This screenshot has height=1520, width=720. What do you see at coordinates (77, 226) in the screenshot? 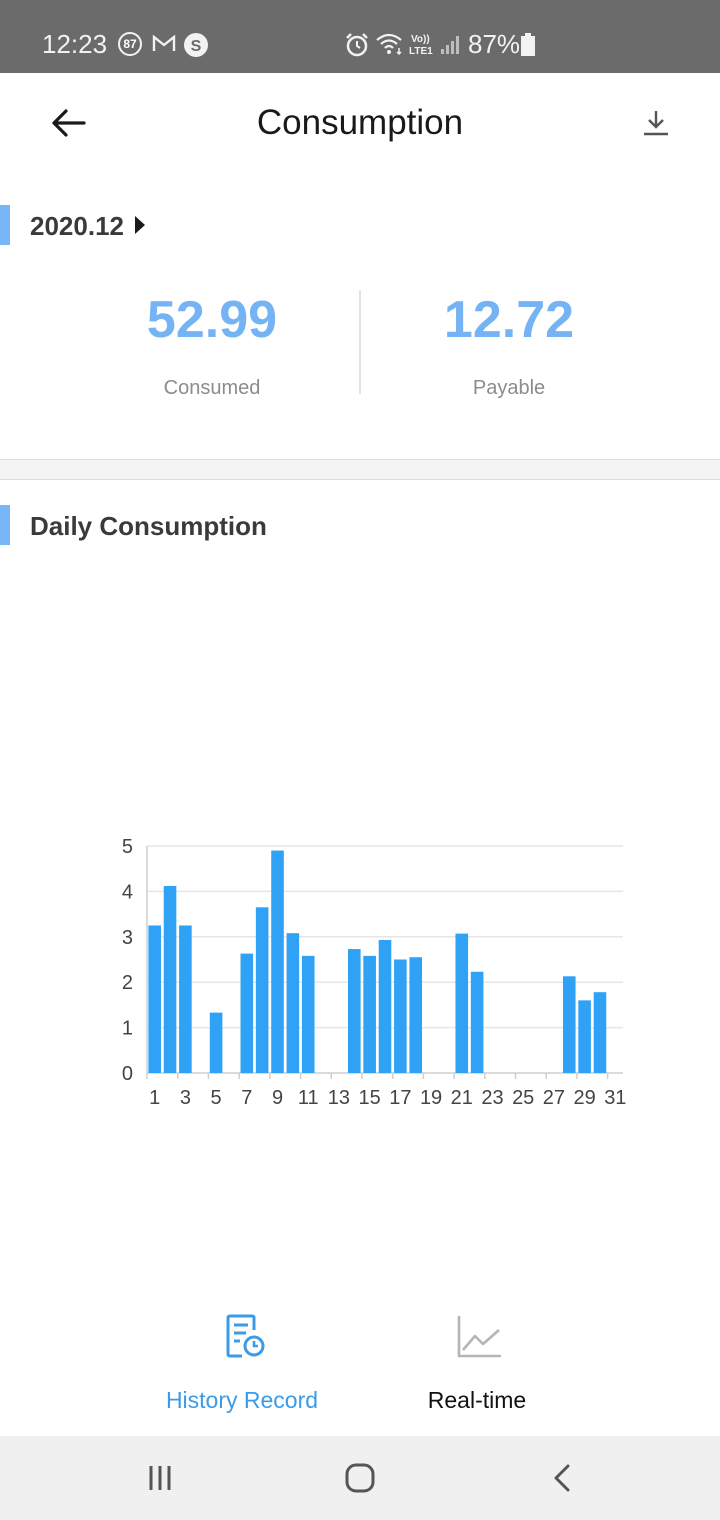
I see `period-selector: 2020.12` at bounding box center [77, 226].